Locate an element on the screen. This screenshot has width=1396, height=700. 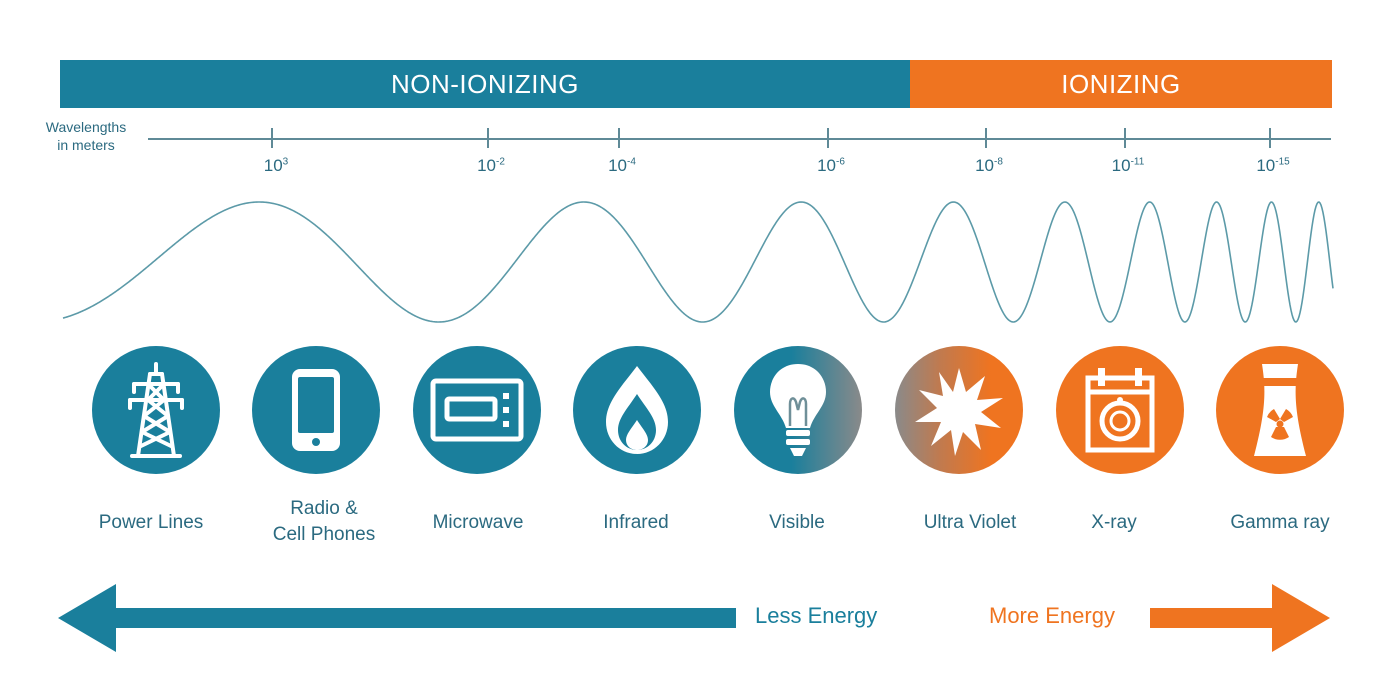
radio-cell-phones-circle is located at coordinates (316, 410).